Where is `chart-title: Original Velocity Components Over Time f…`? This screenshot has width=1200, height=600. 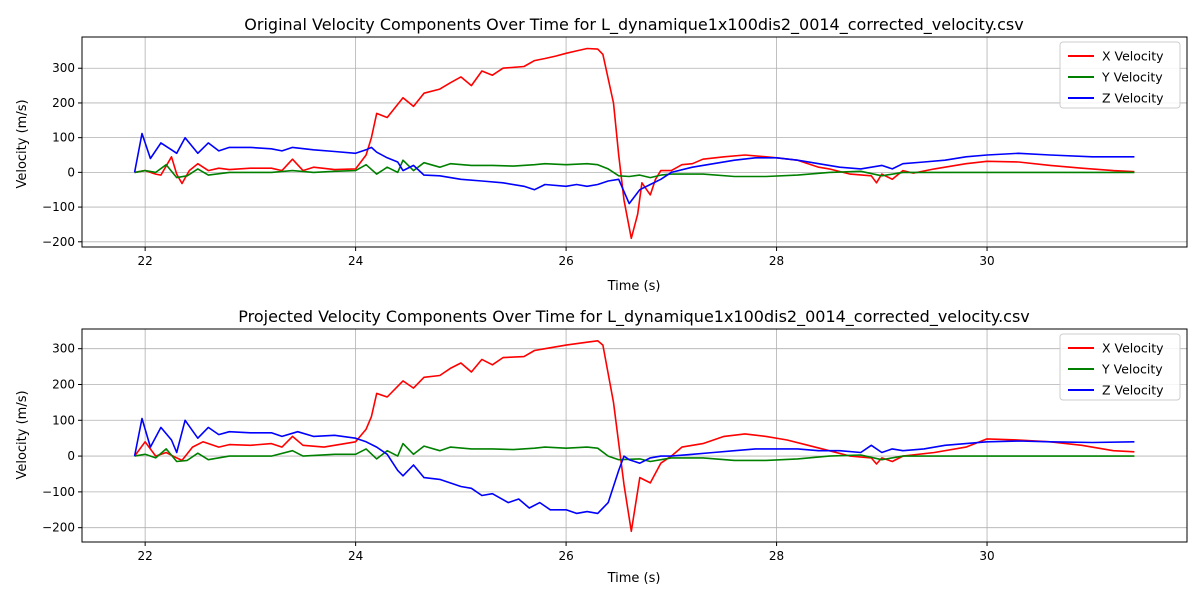 chart-title: Original Velocity Components Over Time f… is located at coordinates (633, 25).